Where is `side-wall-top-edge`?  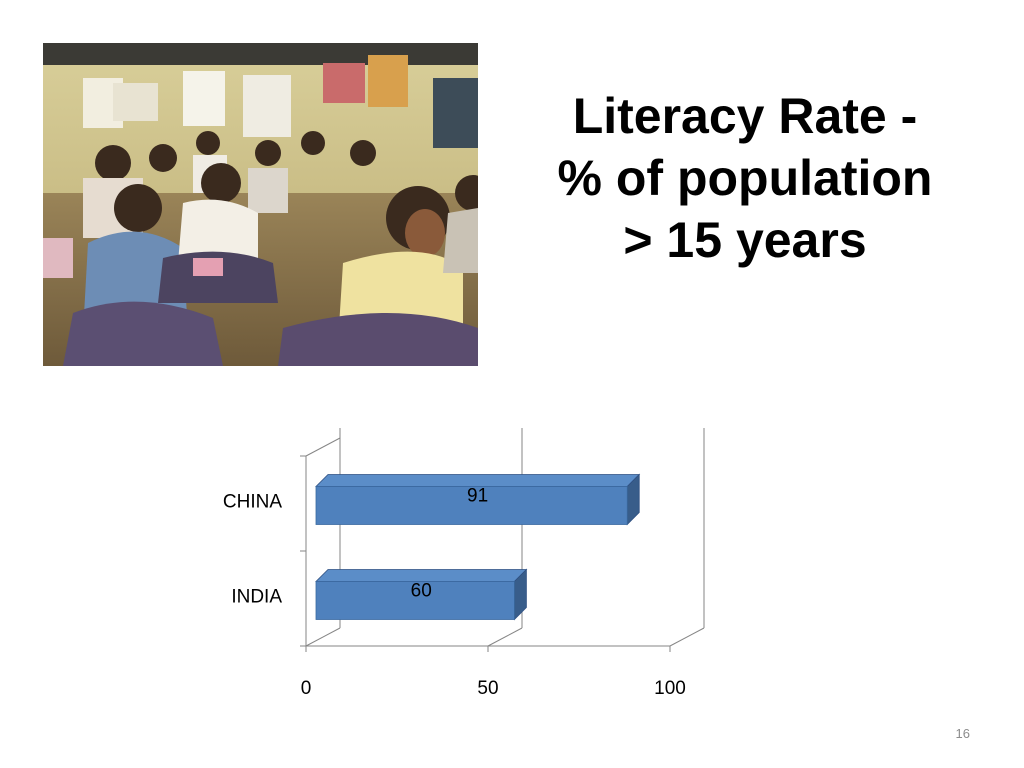 side-wall-top-edge is located at coordinates (323, 447).